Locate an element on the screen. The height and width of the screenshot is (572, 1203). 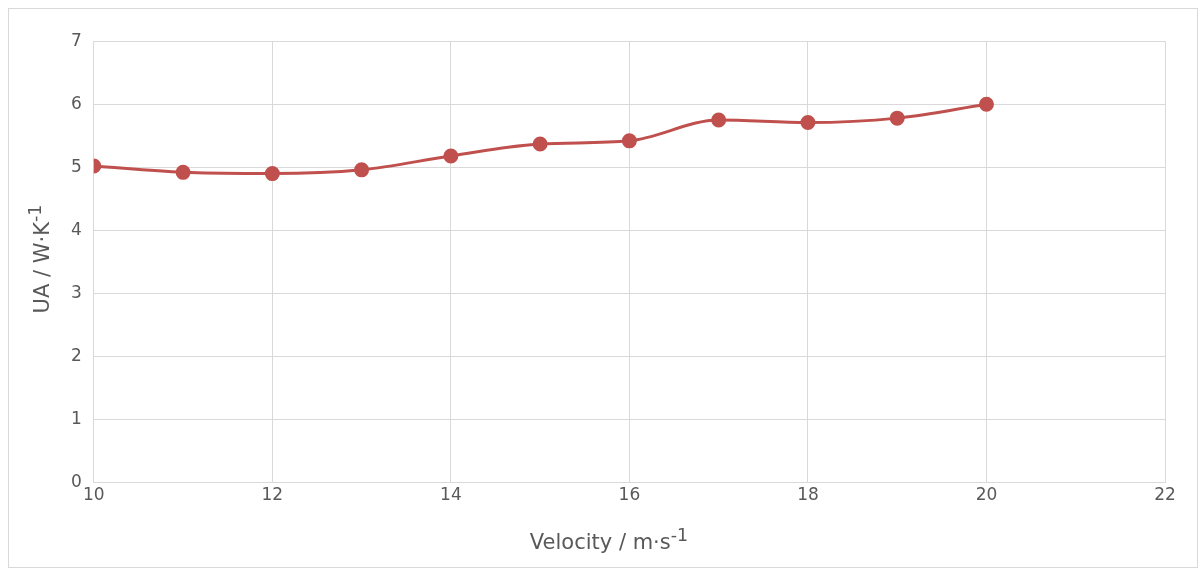
x-tick-label: 12 is located at coordinates (272, 494).